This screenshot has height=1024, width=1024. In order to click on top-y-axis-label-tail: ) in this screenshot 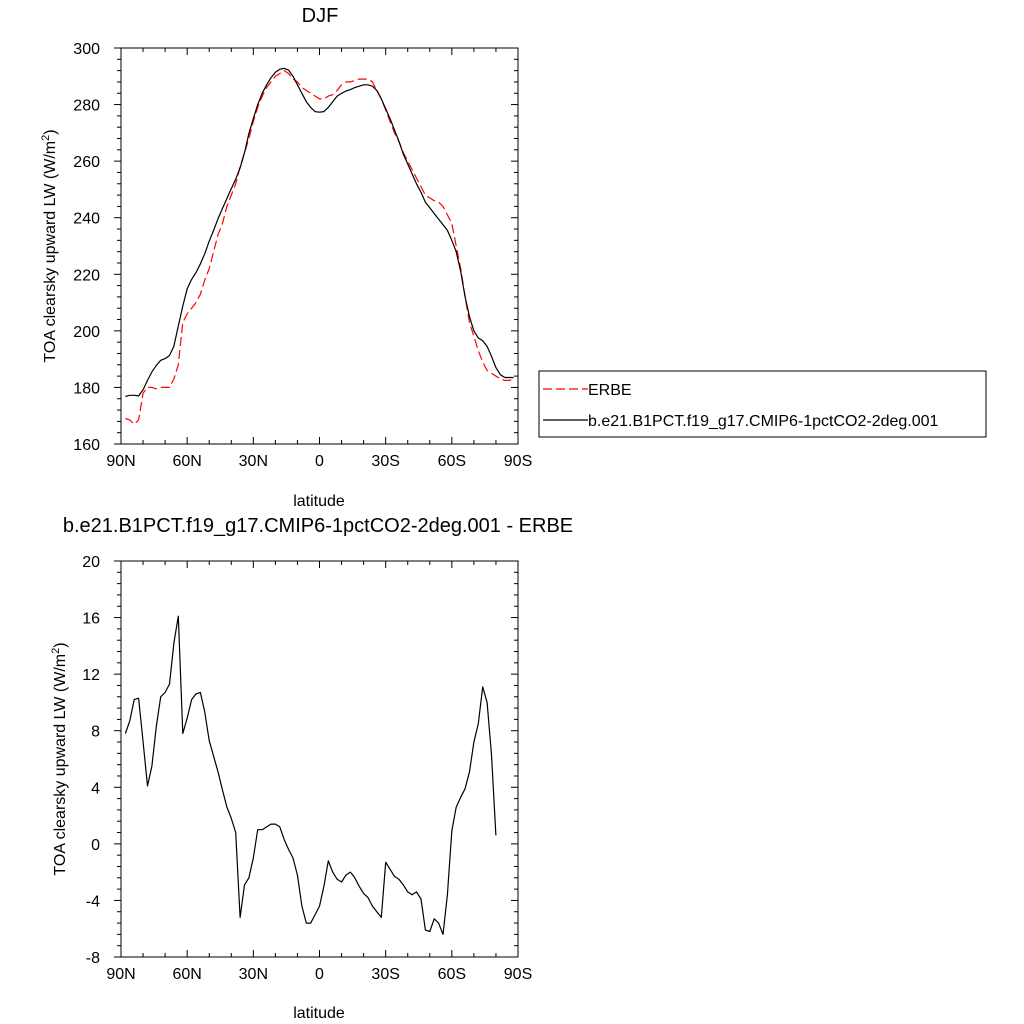, I will do `click(50, 131)`.